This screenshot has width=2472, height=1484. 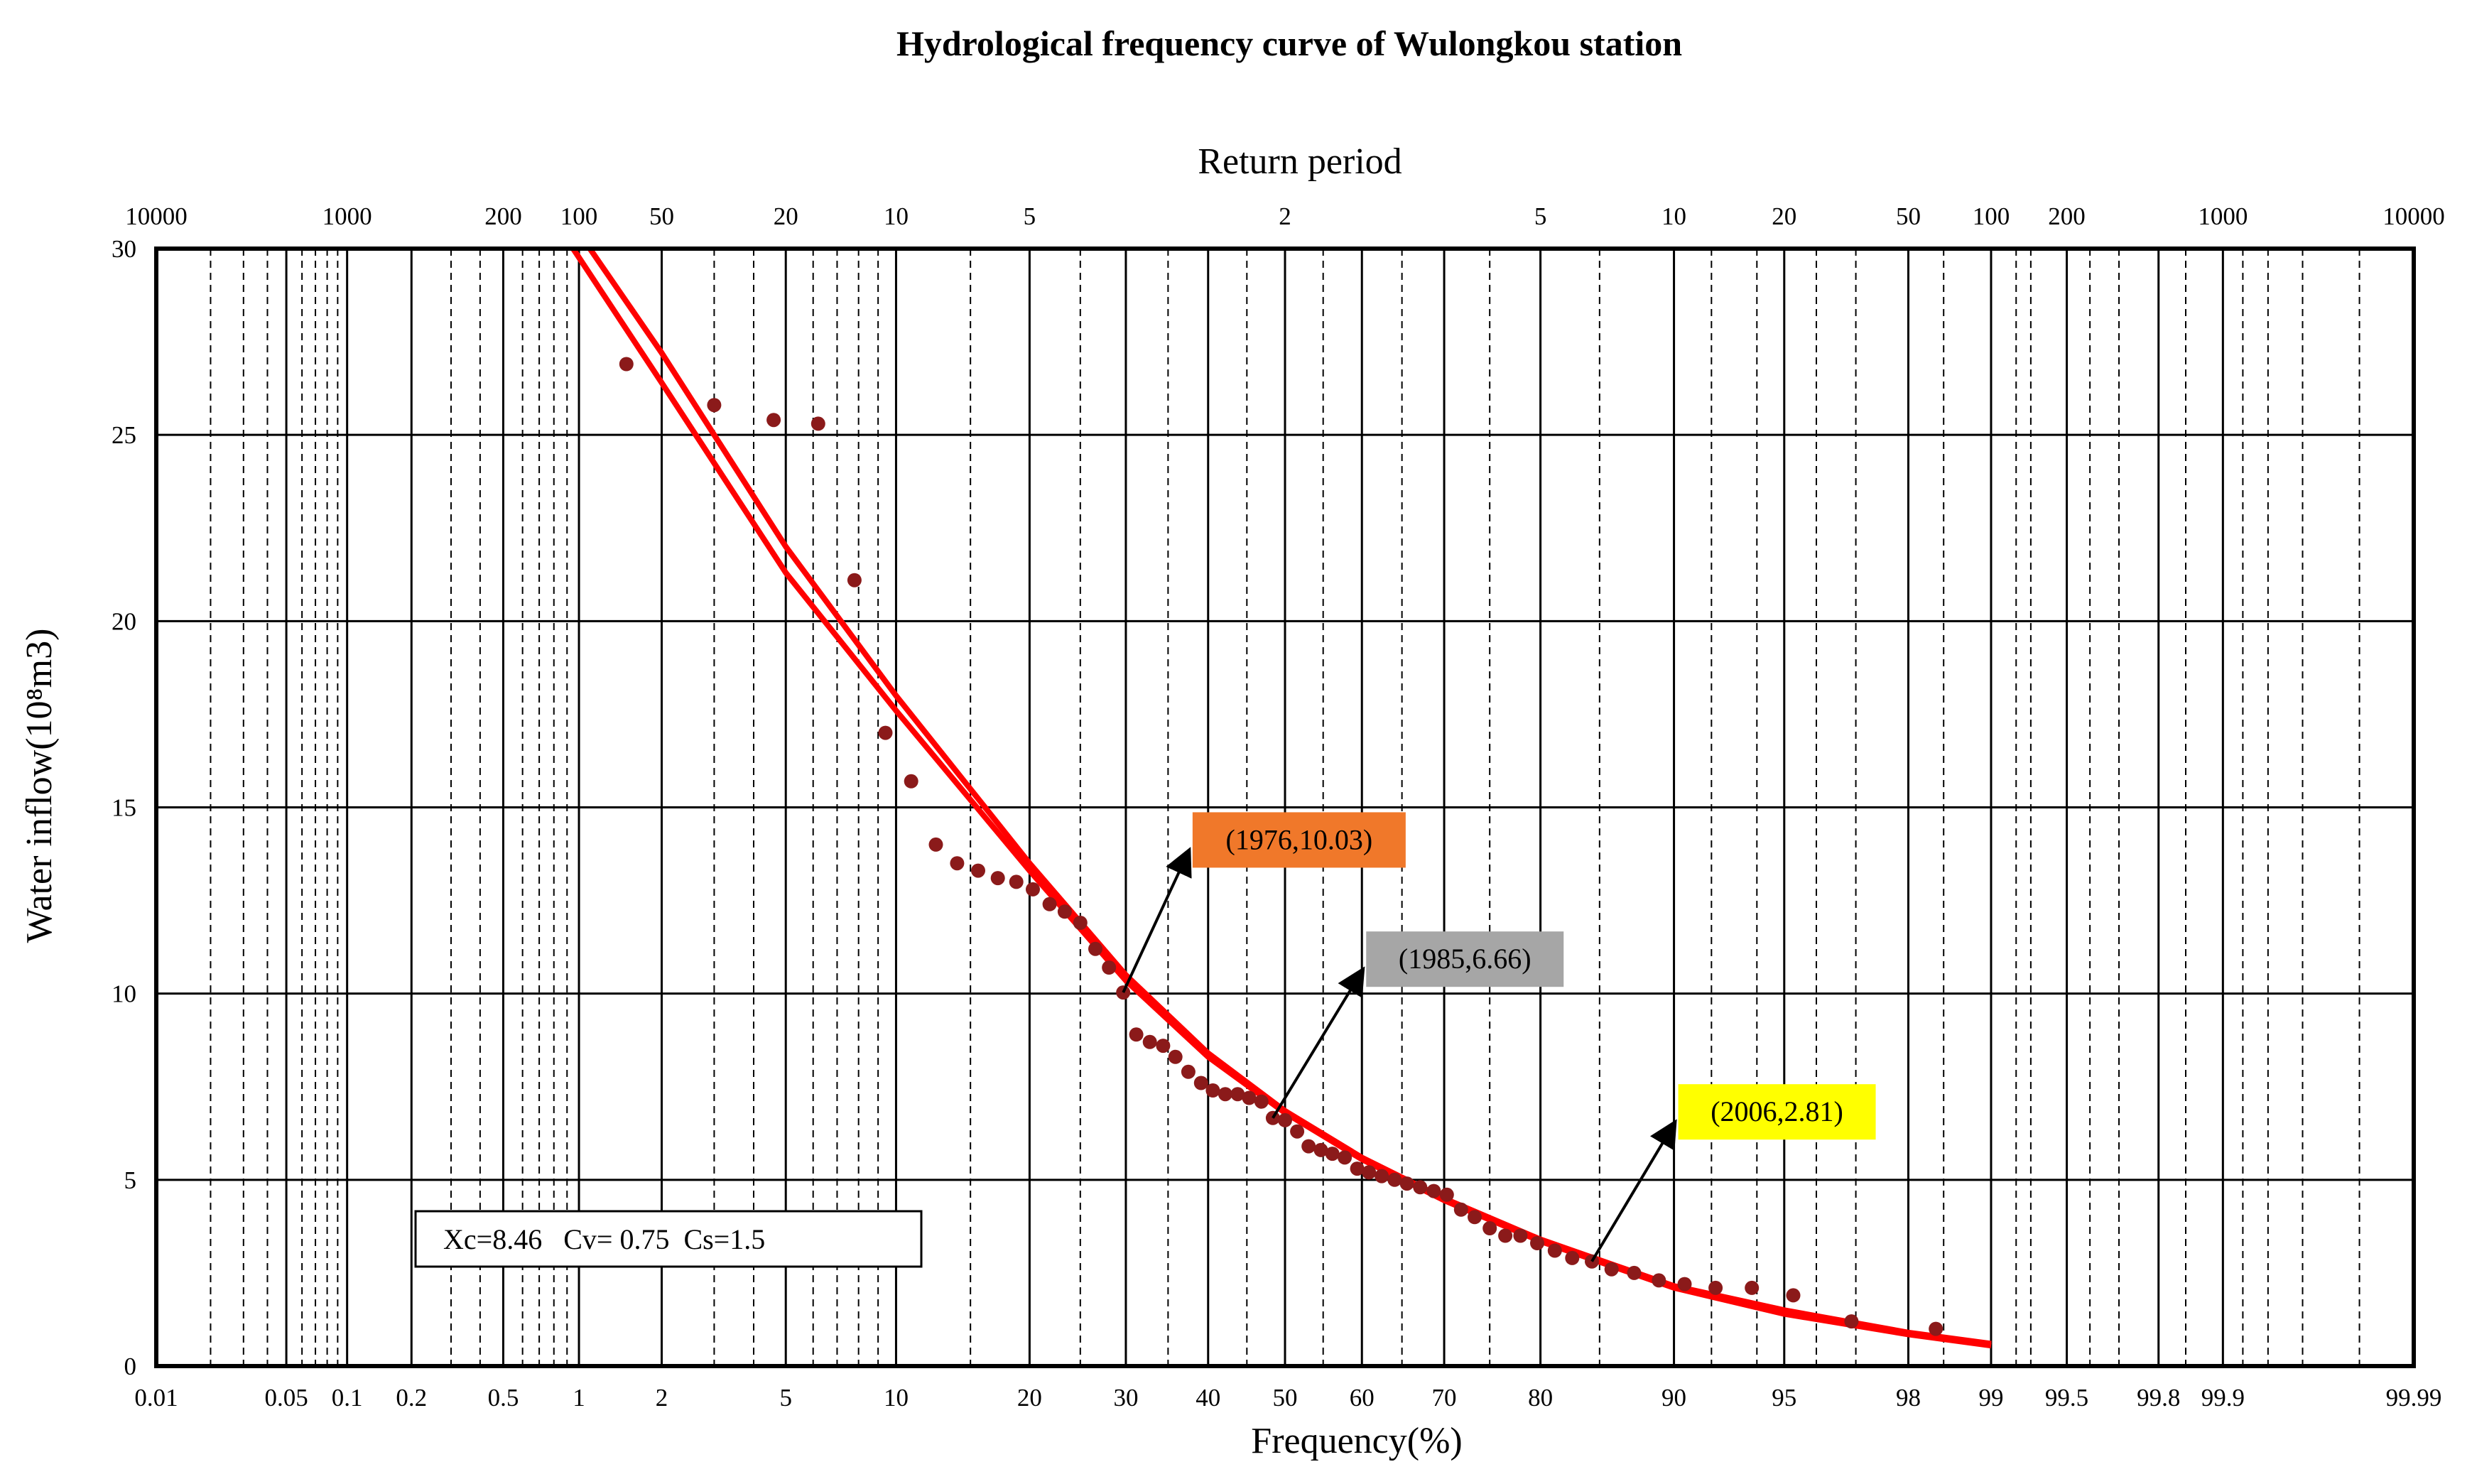 I want to click on annotation-label: (1985,6.66), so click(x=1465, y=959).